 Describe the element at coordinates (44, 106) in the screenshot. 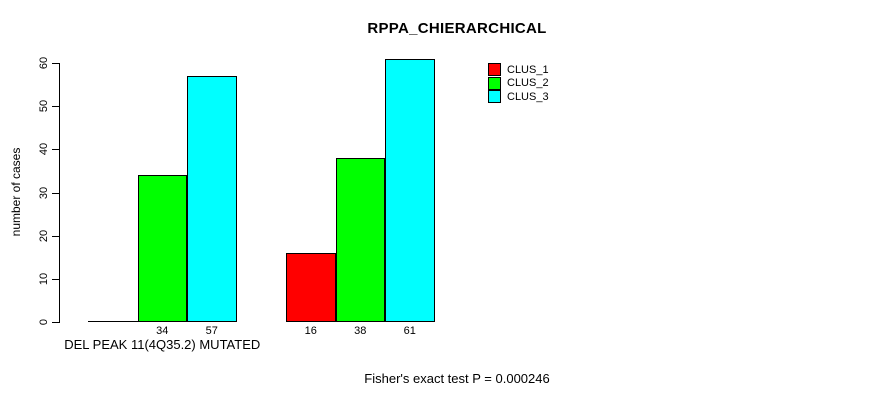

I see `y-tick-label: 50` at that location.